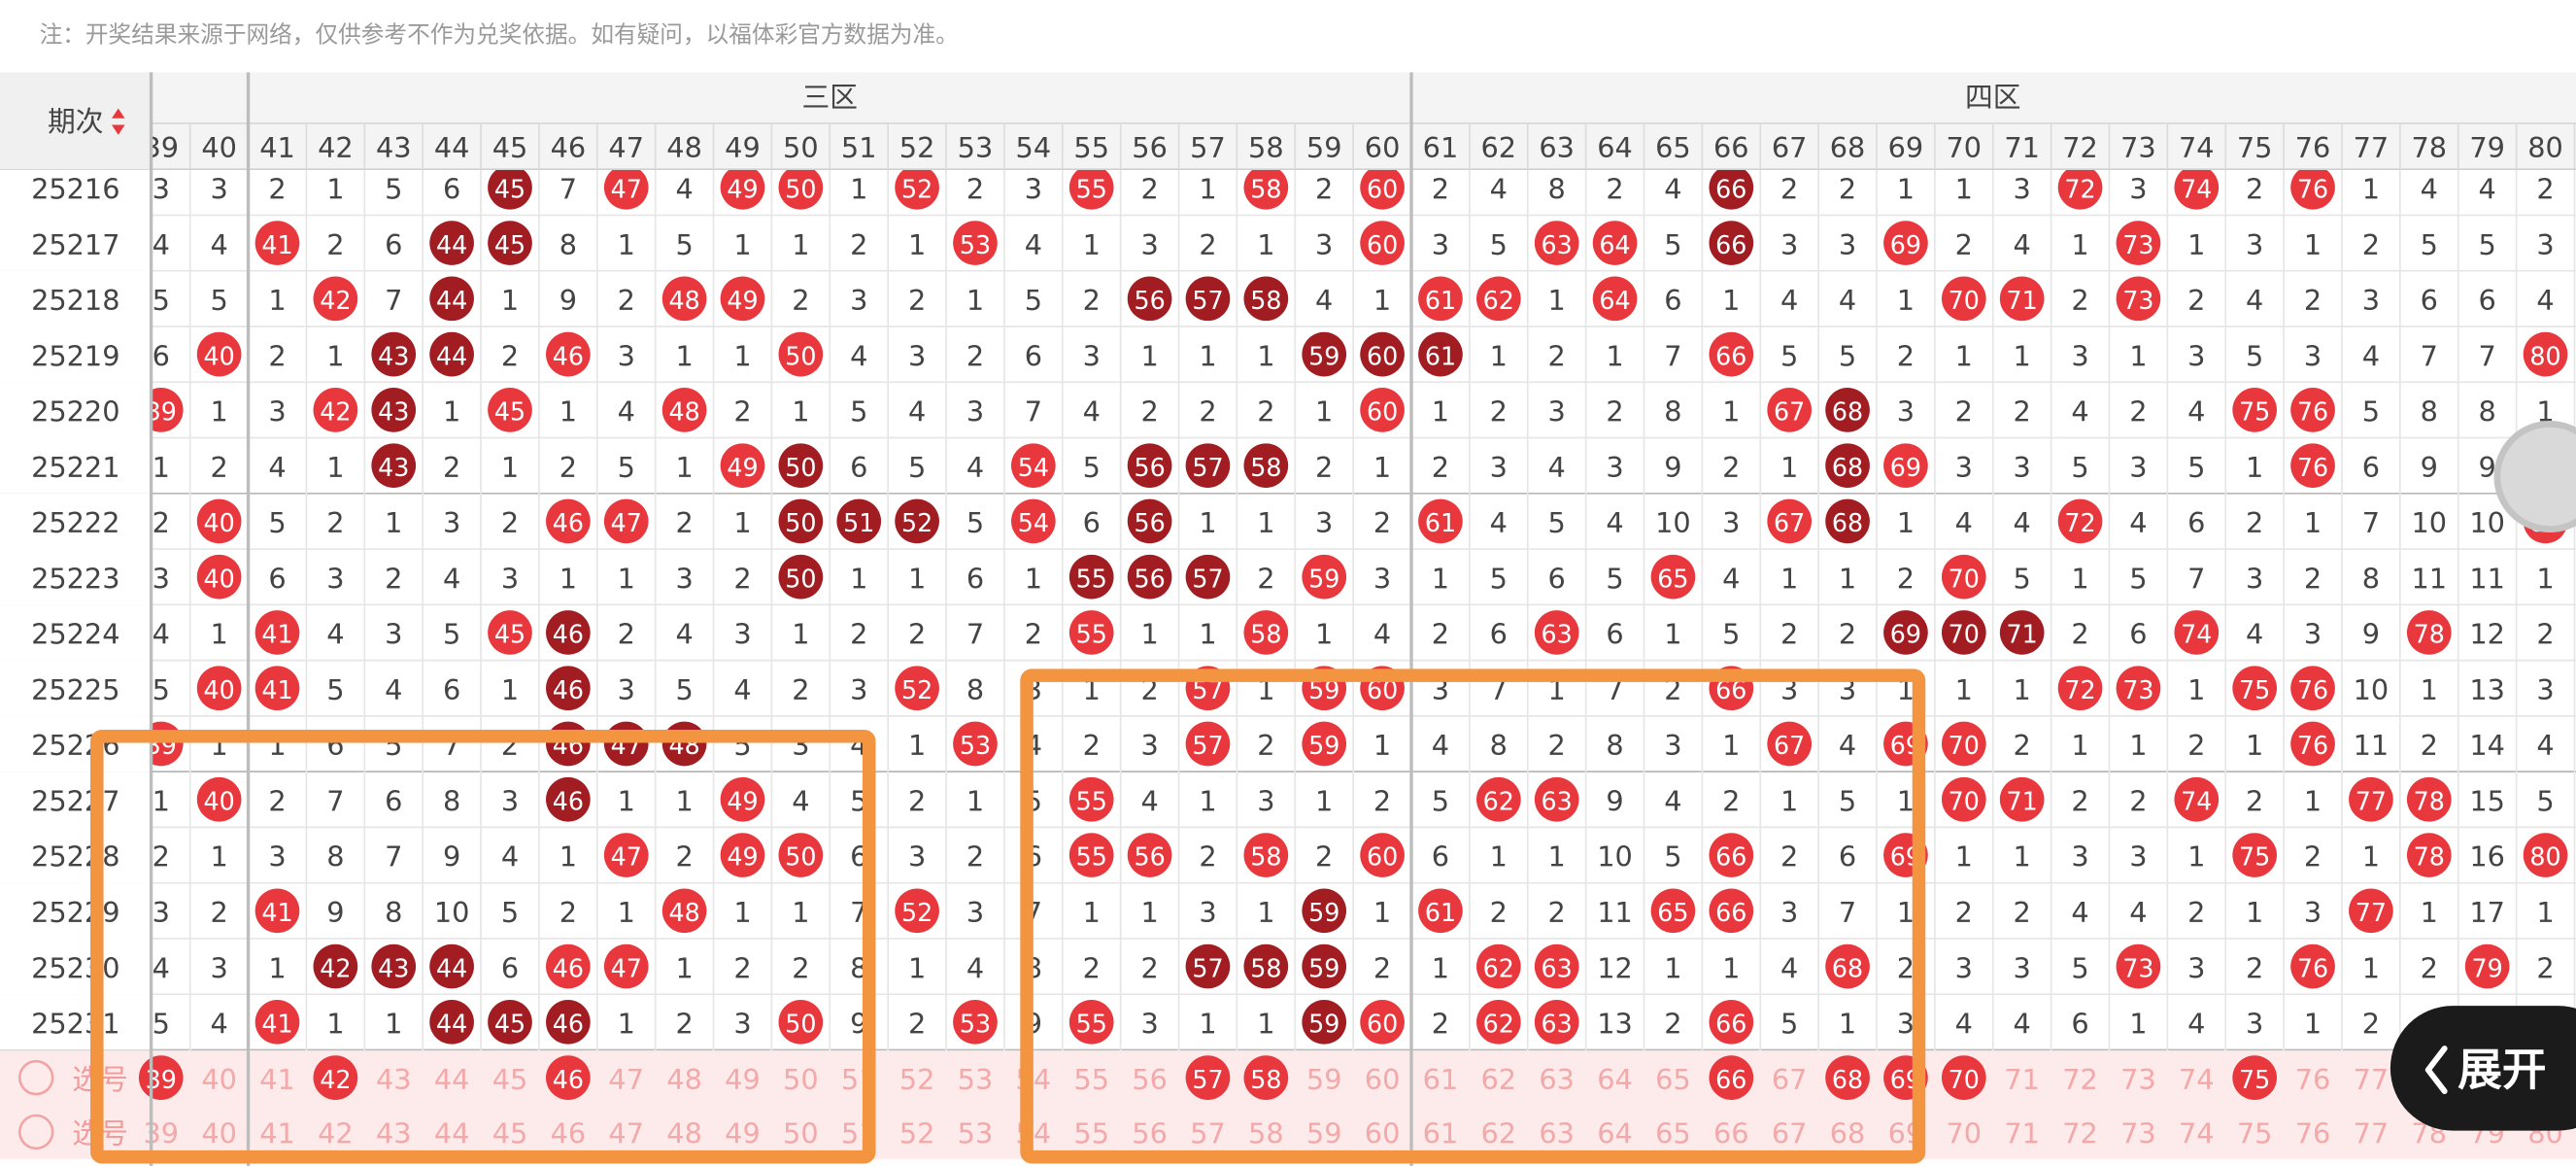  I want to click on hit-number: 72, so click(2079, 522).